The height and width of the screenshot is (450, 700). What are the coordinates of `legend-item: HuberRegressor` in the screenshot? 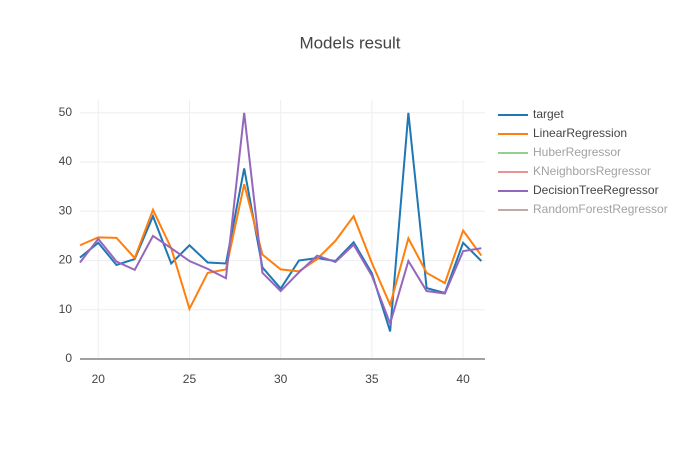 It's located at (559, 152).